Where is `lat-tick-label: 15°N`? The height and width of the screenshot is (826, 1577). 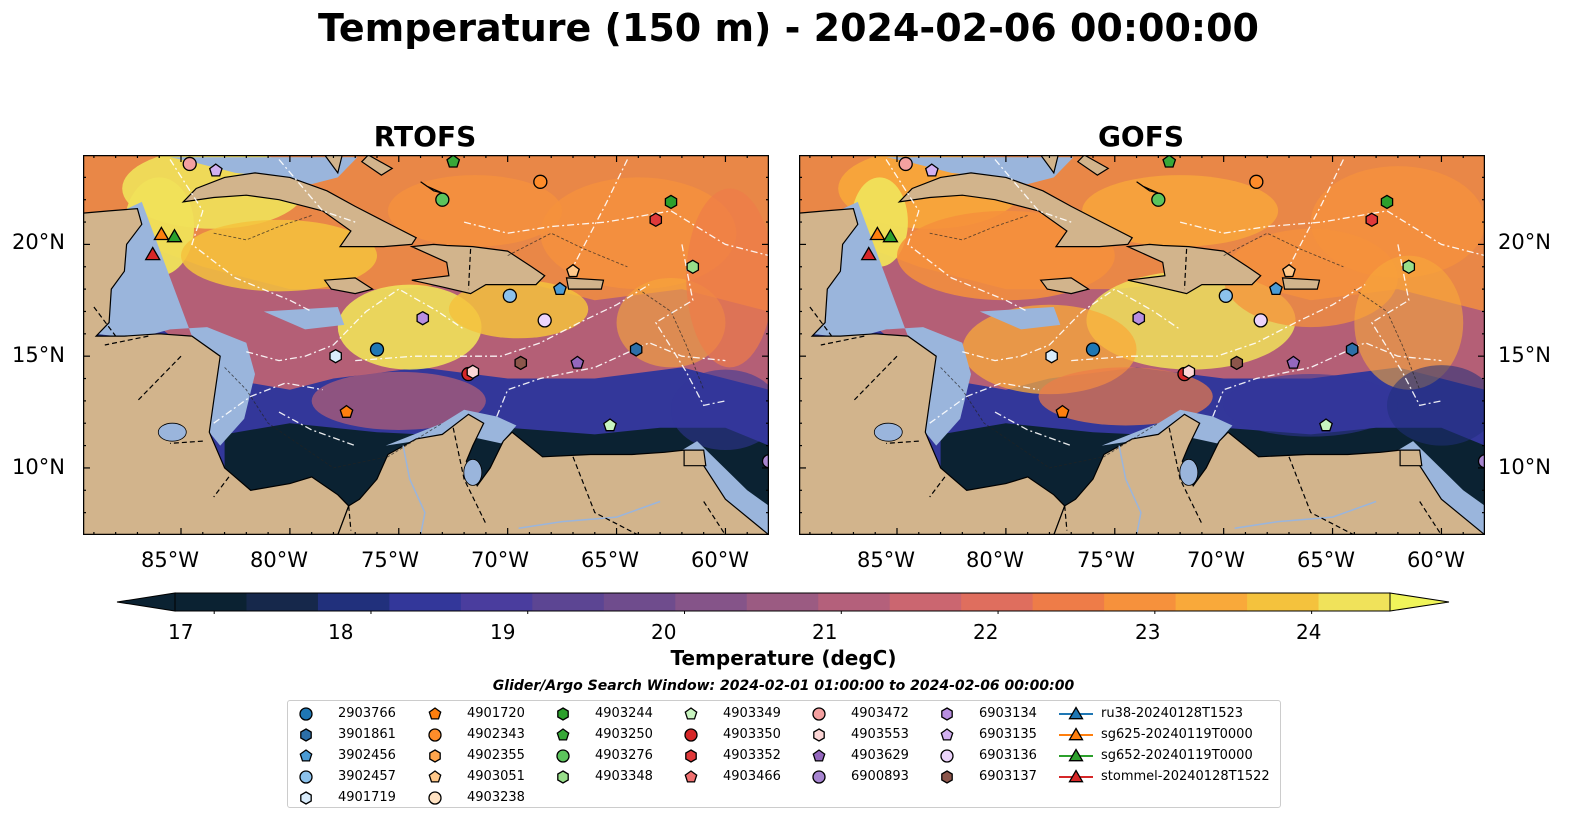 lat-tick-label: 15°N is located at coordinates (38, 355).